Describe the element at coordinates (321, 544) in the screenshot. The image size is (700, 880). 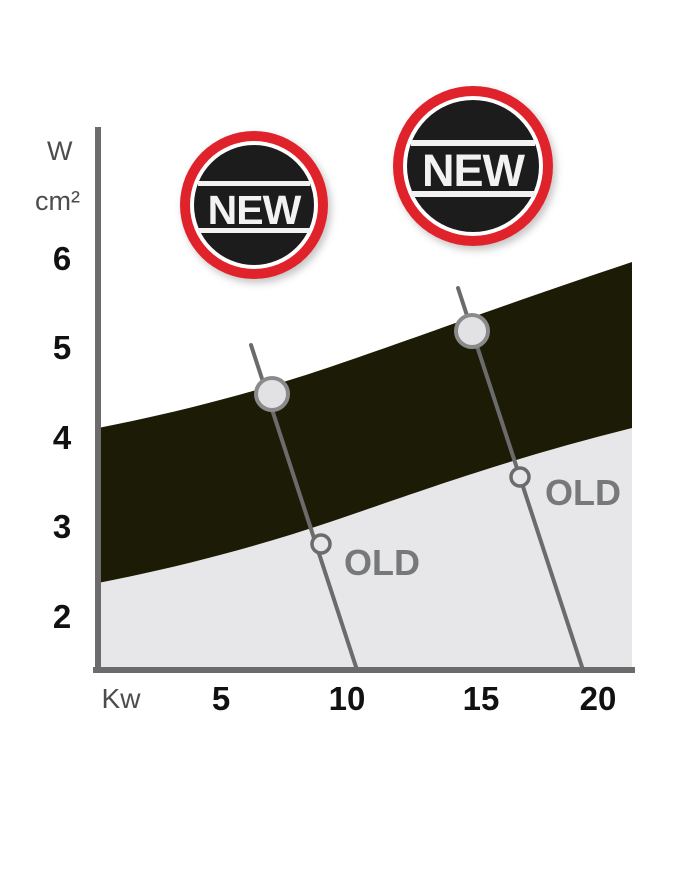
I see `marker-old-left` at that location.